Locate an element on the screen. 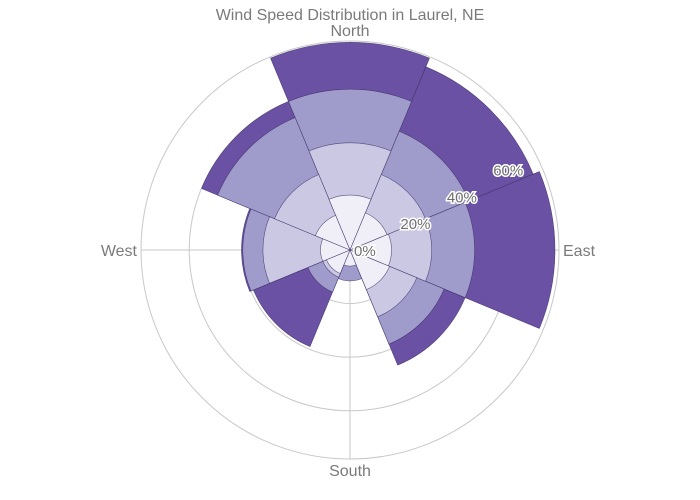  direction-label-south: South is located at coordinates (350, 471).